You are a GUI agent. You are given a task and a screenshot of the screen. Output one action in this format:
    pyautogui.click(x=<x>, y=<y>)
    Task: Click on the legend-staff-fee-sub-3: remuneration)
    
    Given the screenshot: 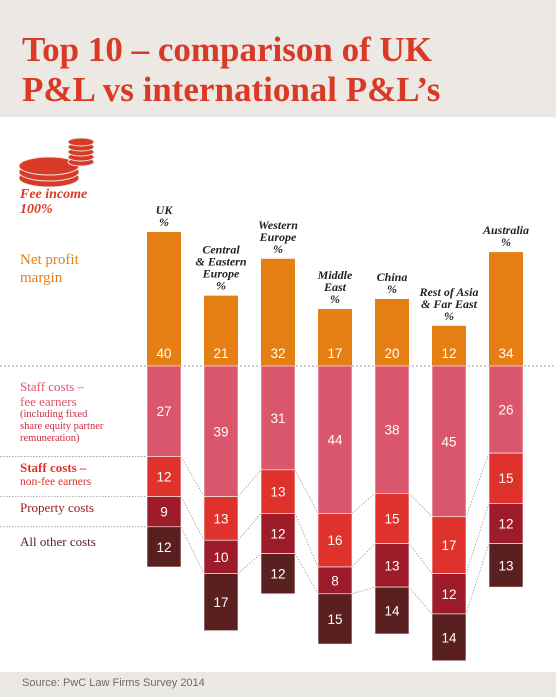 What is the action you would take?
    pyautogui.click(x=50, y=438)
    